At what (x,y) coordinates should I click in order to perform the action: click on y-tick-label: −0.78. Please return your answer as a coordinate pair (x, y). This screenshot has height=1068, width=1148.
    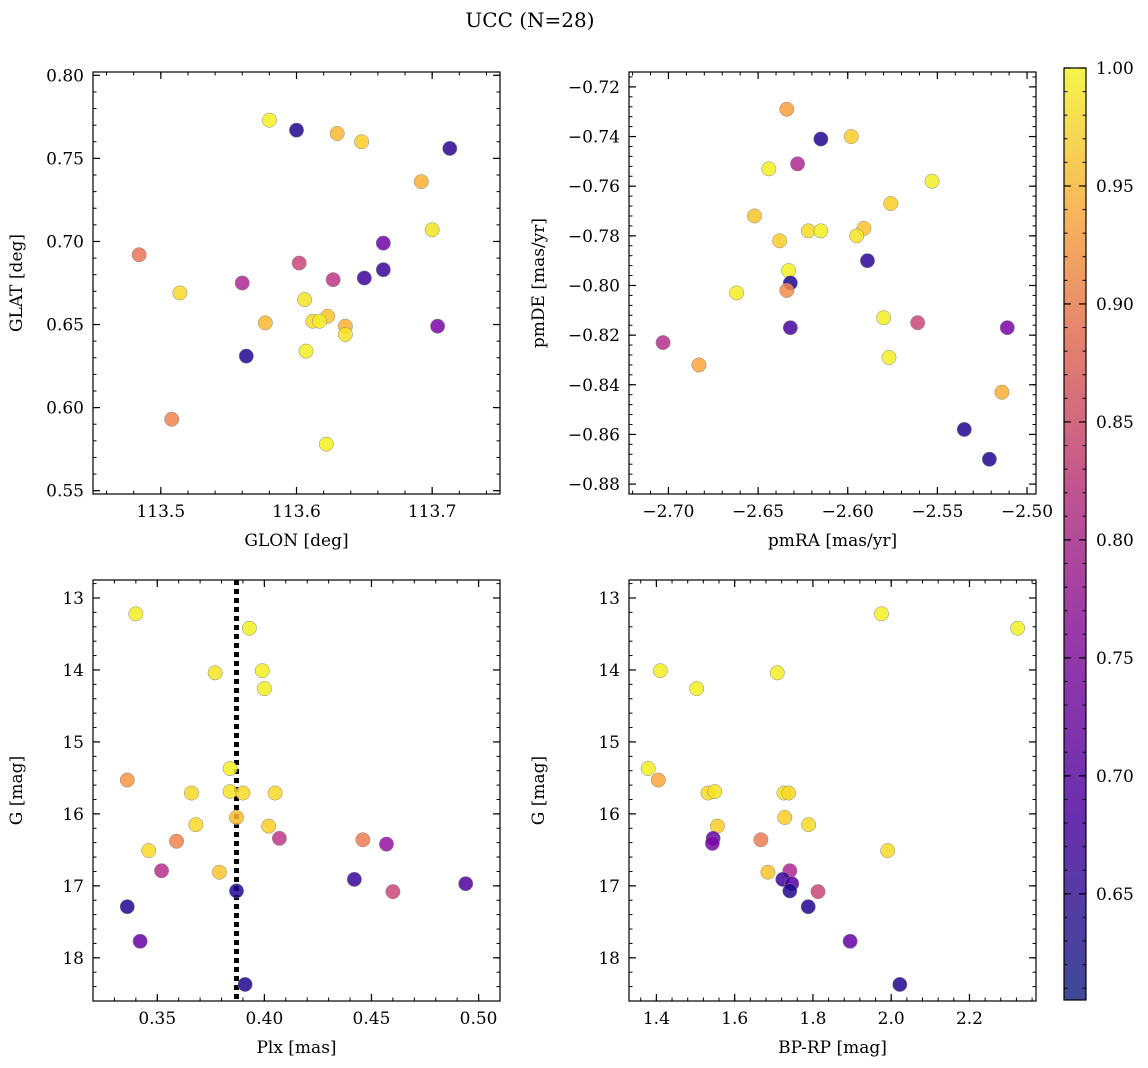
    Looking at the image, I should click on (594, 237).